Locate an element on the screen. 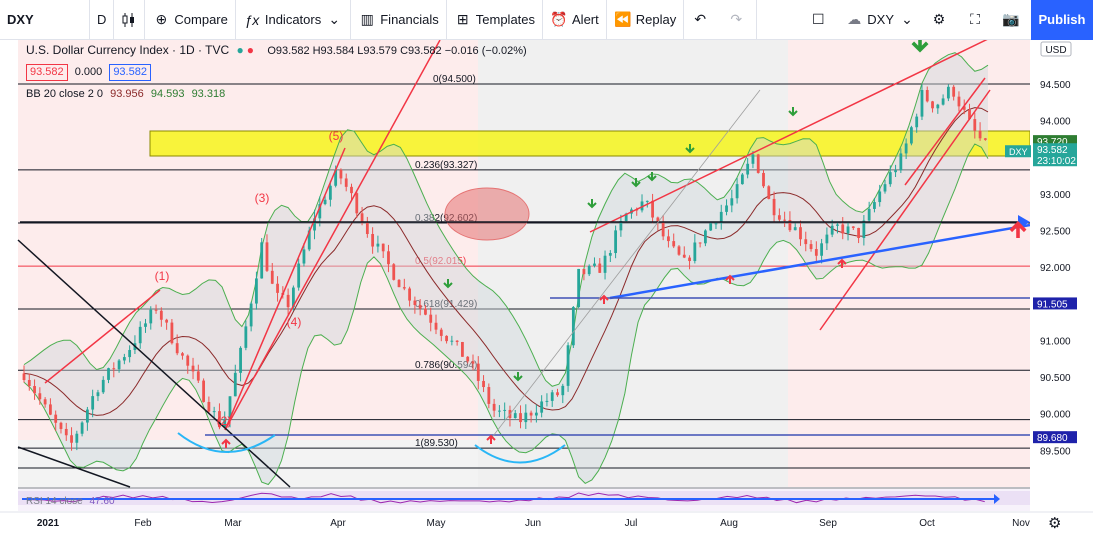 Image resolution: width=1093 pixels, height=540 pixels. arrow-up-icon is located at coordinates (491, 439).